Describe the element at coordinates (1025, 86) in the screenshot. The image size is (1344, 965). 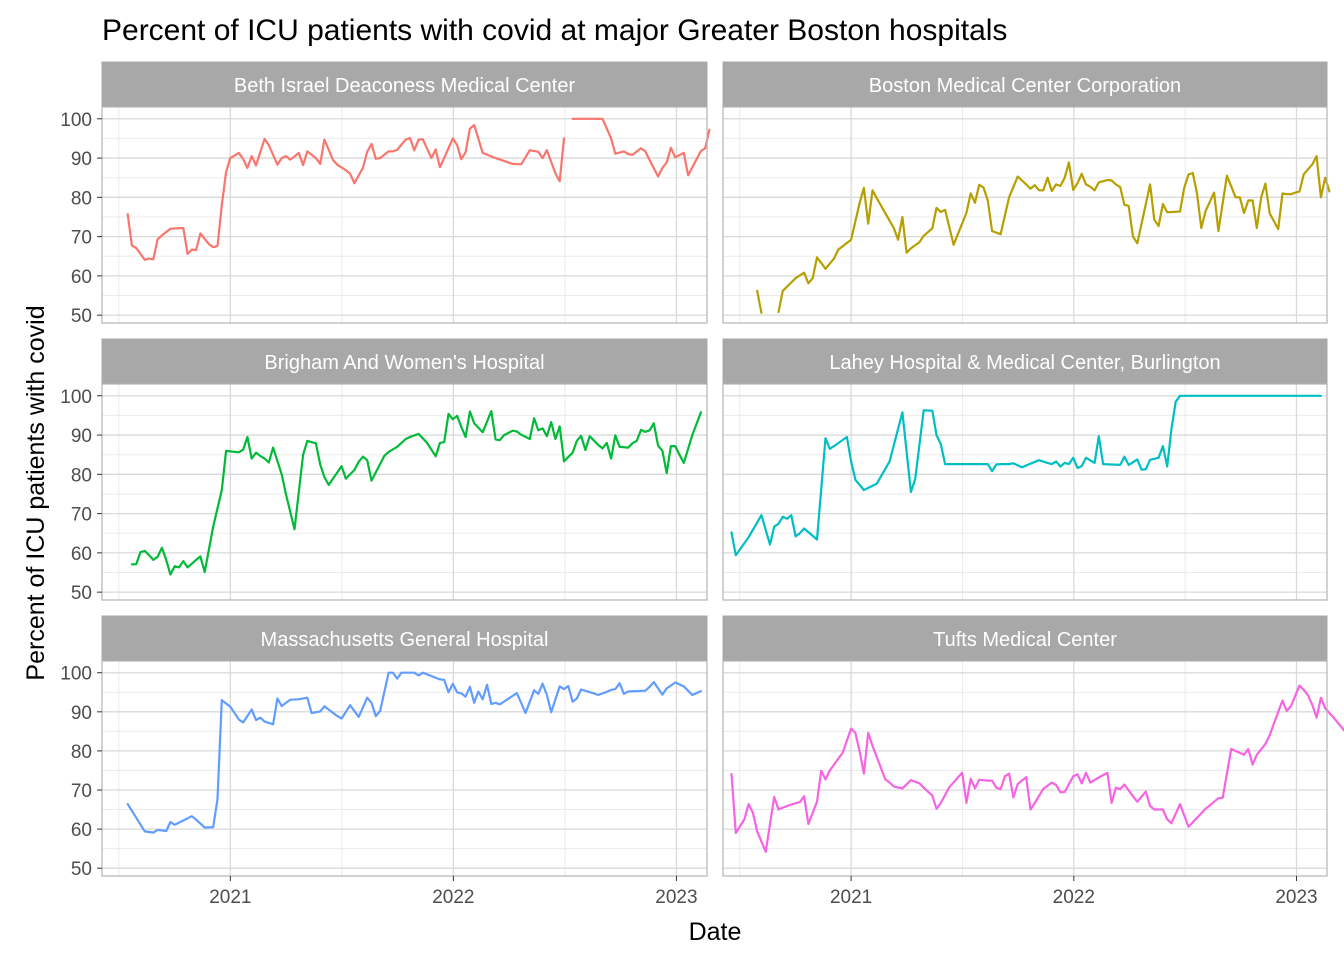
I see `facet-strip-label: Boston Medical Center Corporation` at that location.